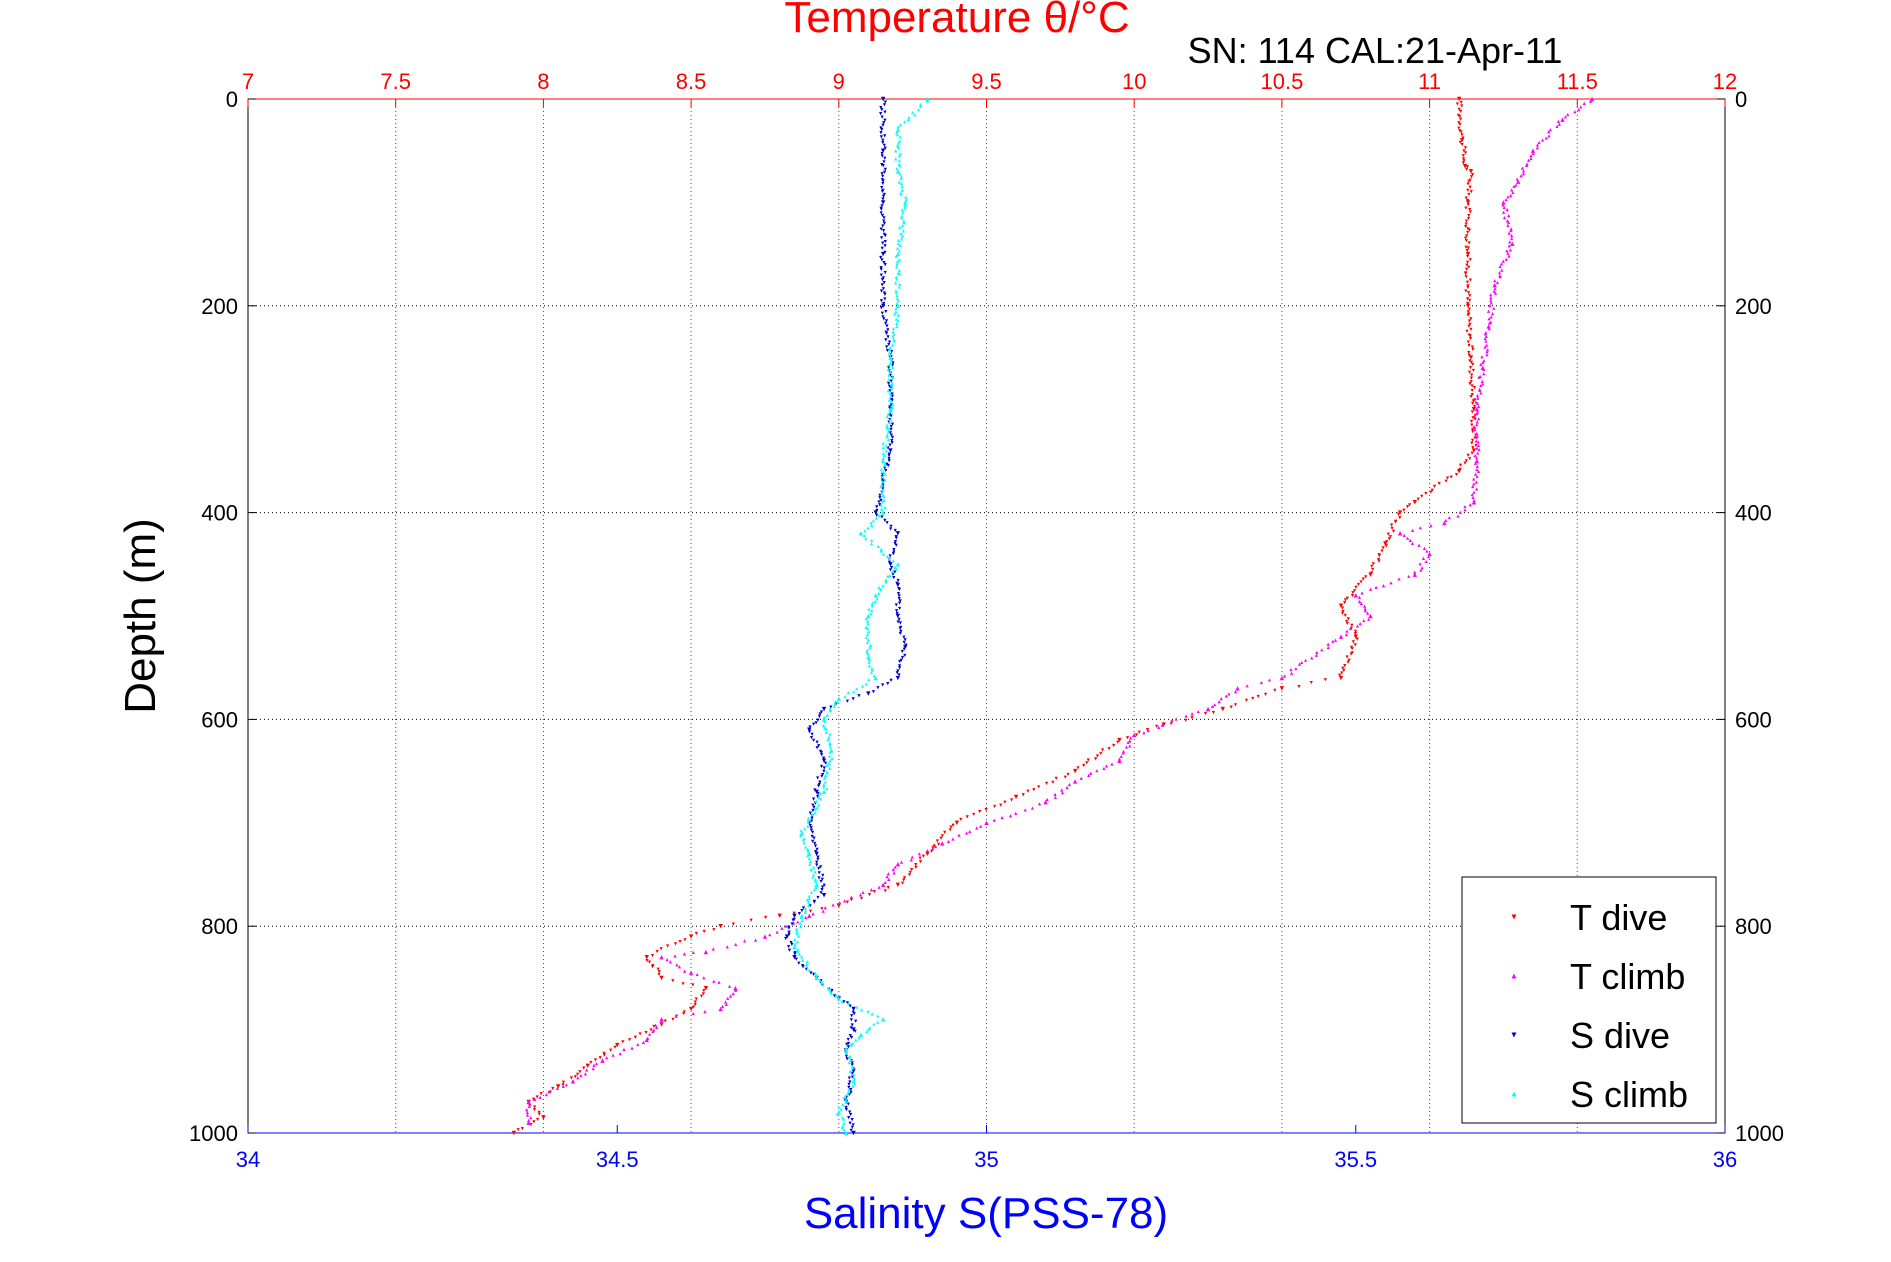  Describe the element at coordinates (1741, 99) in the screenshot. I see `tick-label-right: 0` at that location.